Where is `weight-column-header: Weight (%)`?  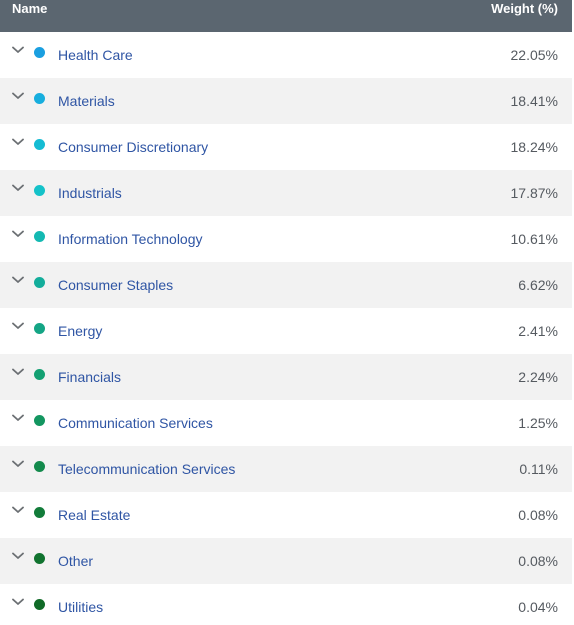 weight-column-header: Weight (%) is located at coordinates (524, 8).